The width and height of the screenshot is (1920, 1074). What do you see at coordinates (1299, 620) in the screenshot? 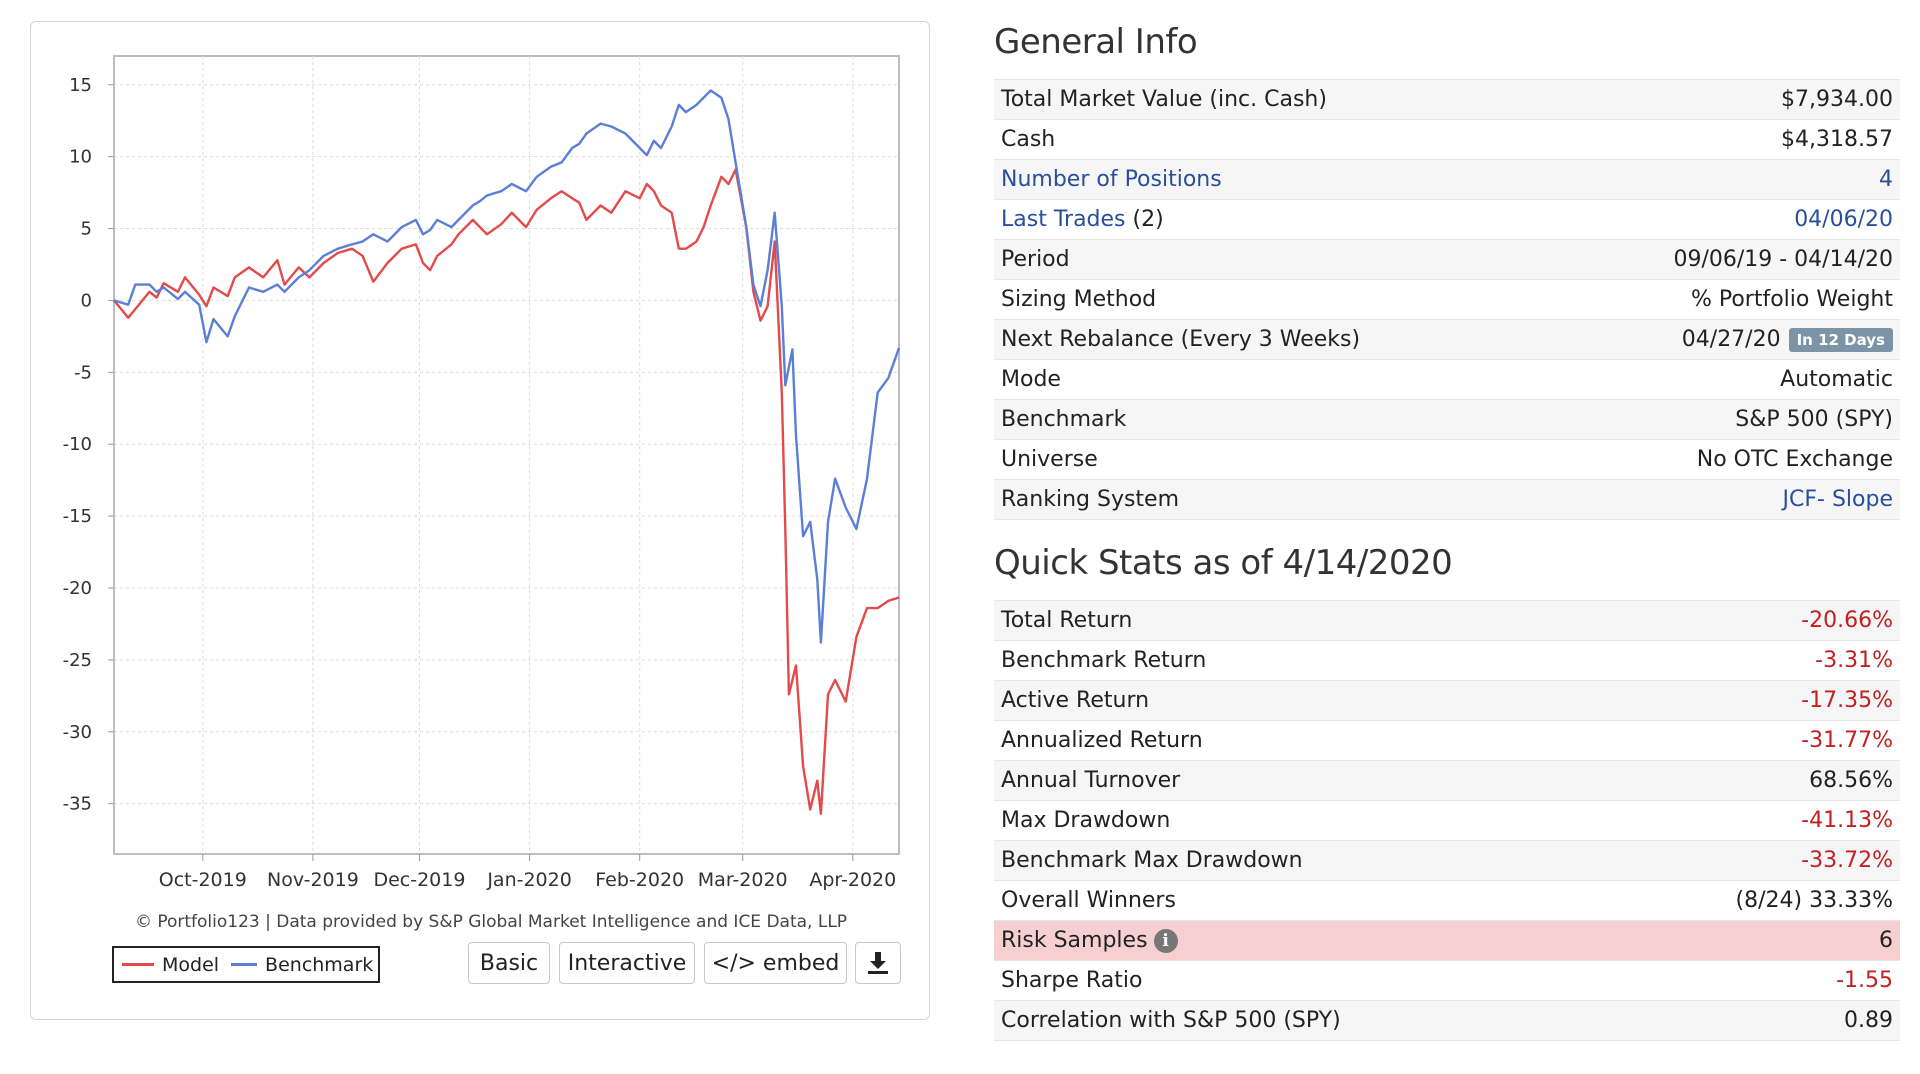
I see `row-label: Total Return` at bounding box center [1299, 620].